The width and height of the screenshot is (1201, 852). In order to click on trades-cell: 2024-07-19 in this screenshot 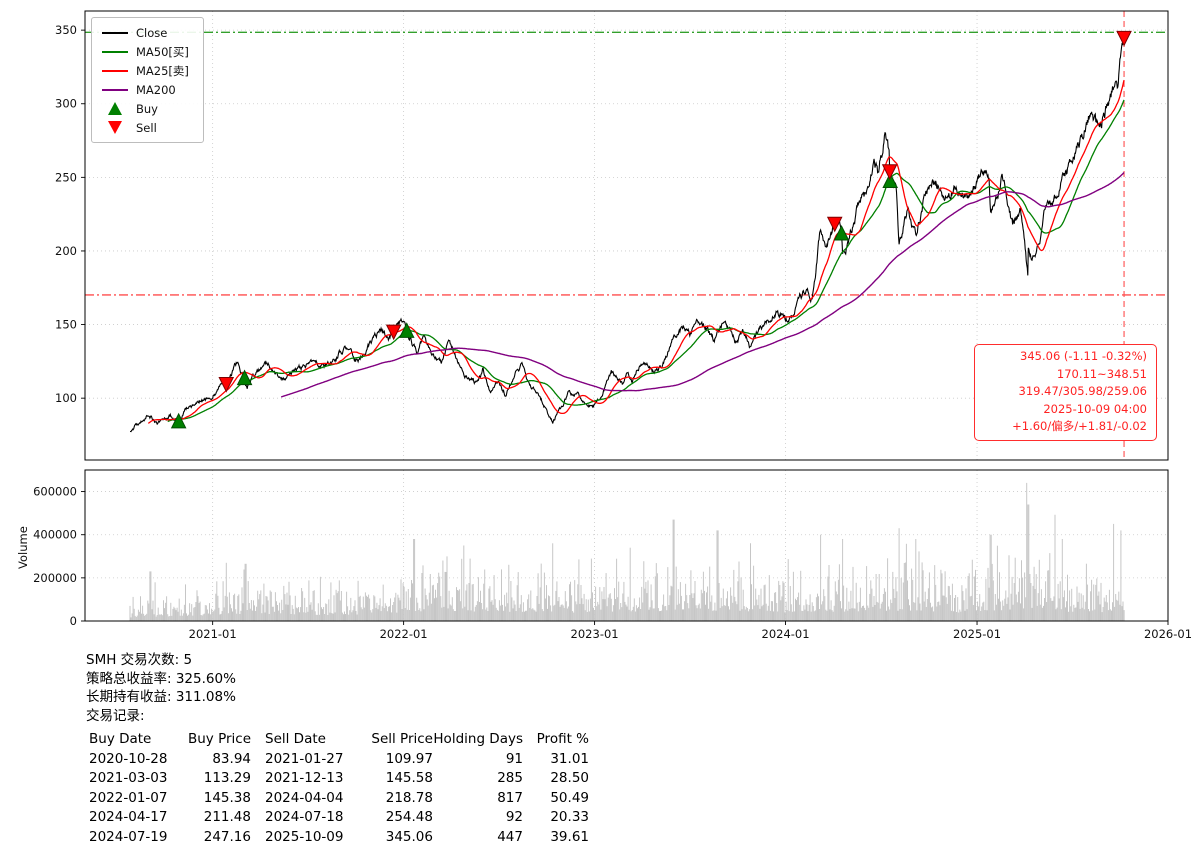, I will do `click(128, 836)`.